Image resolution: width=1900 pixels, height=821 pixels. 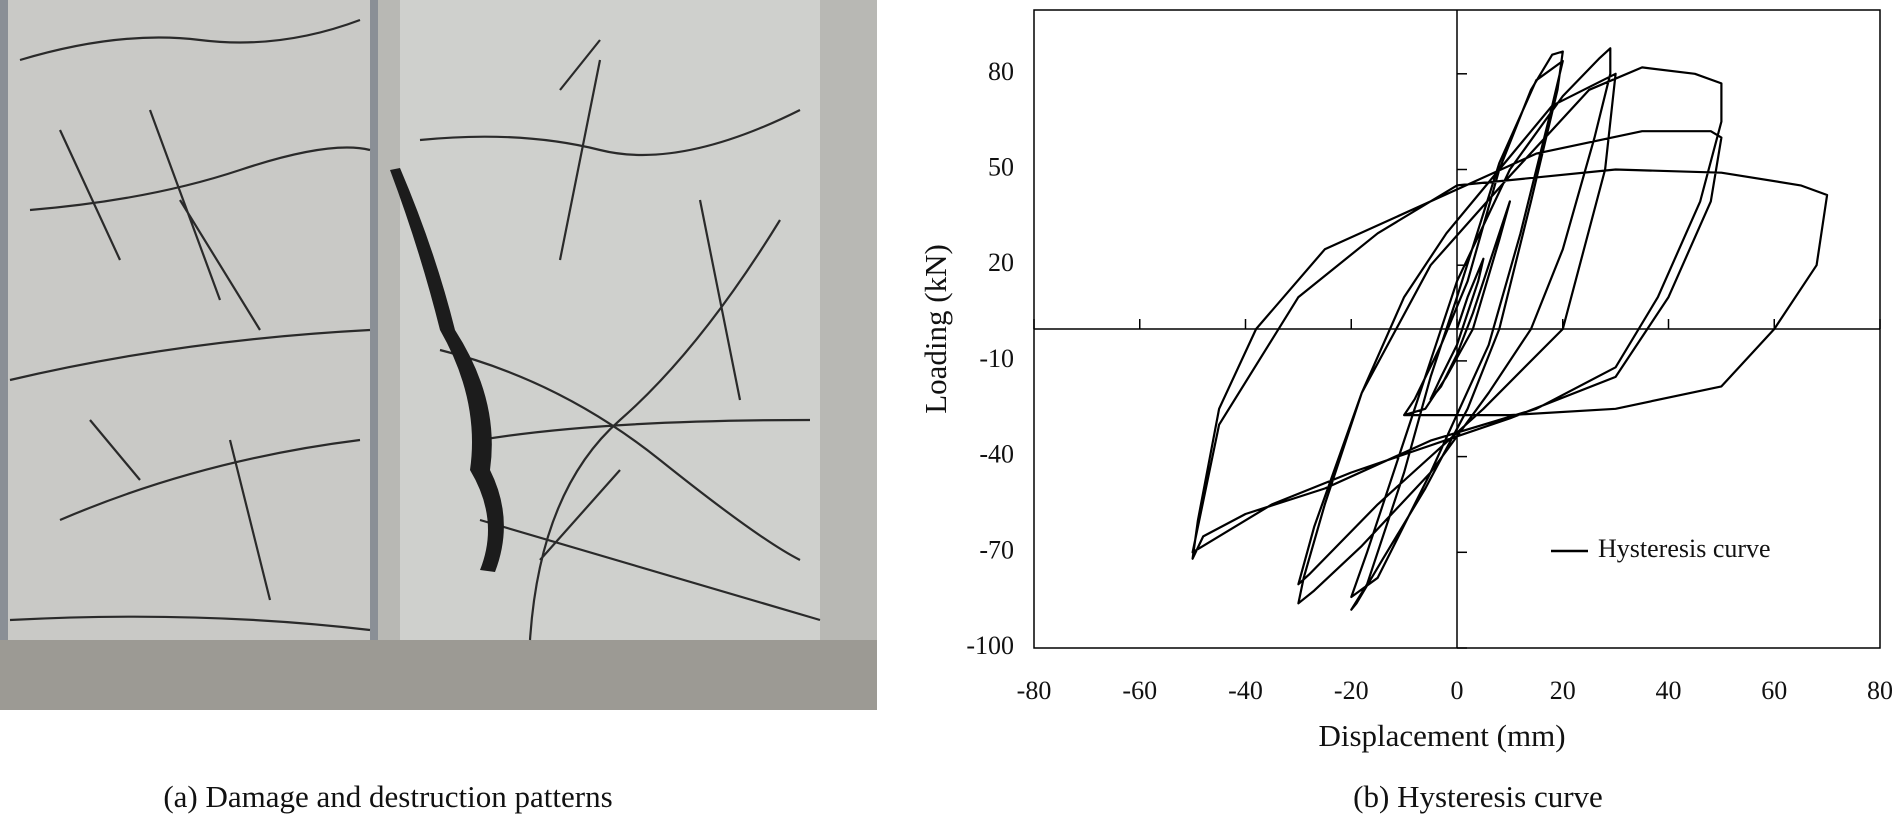 What do you see at coordinates (990, 645) in the screenshot?
I see `y-tick-label: -100` at bounding box center [990, 645].